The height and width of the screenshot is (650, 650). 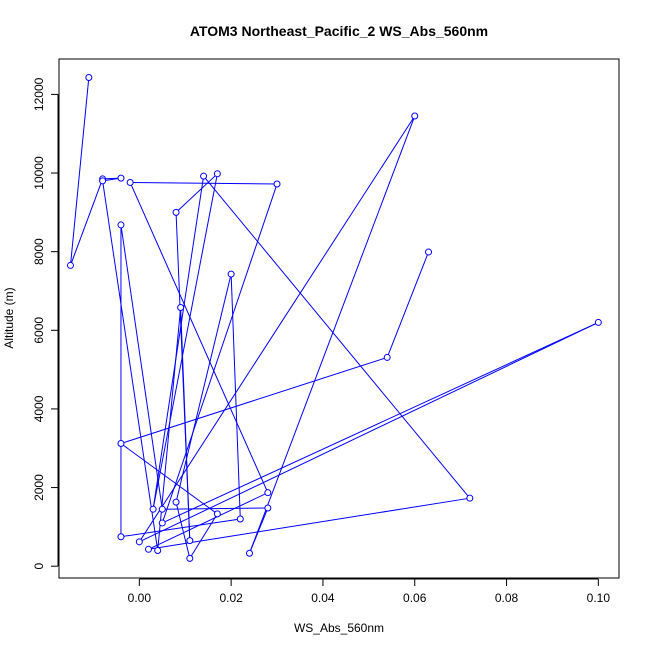 What do you see at coordinates (39, 566) in the screenshot?
I see `y-tick-label: 0` at bounding box center [39, 566].